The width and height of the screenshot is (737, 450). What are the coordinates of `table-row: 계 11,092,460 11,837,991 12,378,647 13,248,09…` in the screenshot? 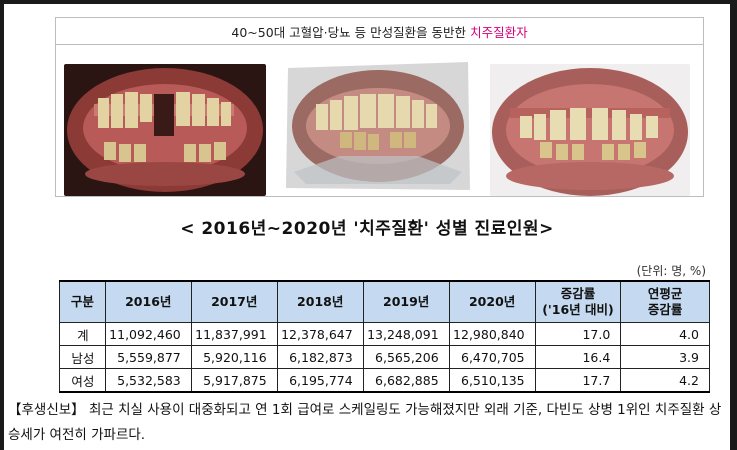 It's located at (384, 334).